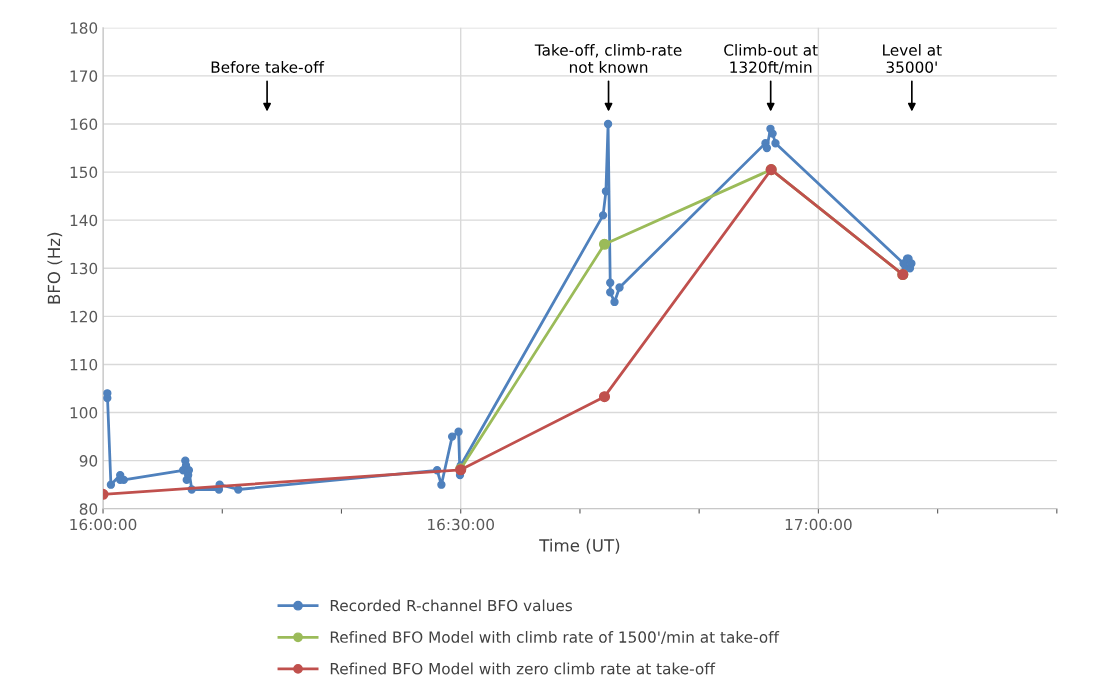 The image size is (1102, 695). Describe the element at coordinates (84, 316) in the screenshot. I see `y-tick-label: 120` at that location.